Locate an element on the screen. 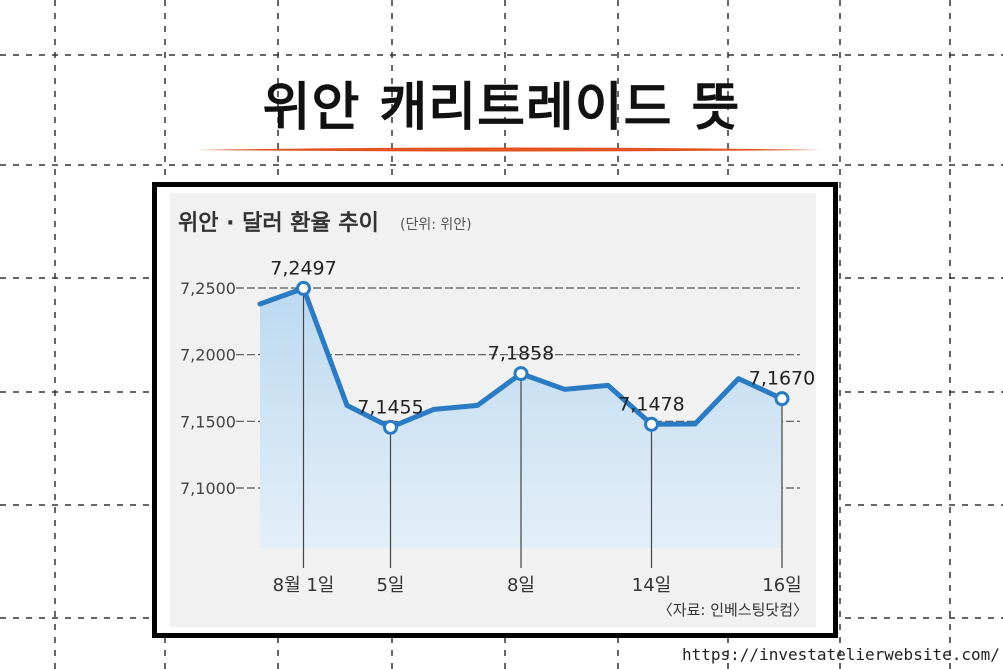  y-tick-label: 7,2000 is located at coordinates (208, 355).